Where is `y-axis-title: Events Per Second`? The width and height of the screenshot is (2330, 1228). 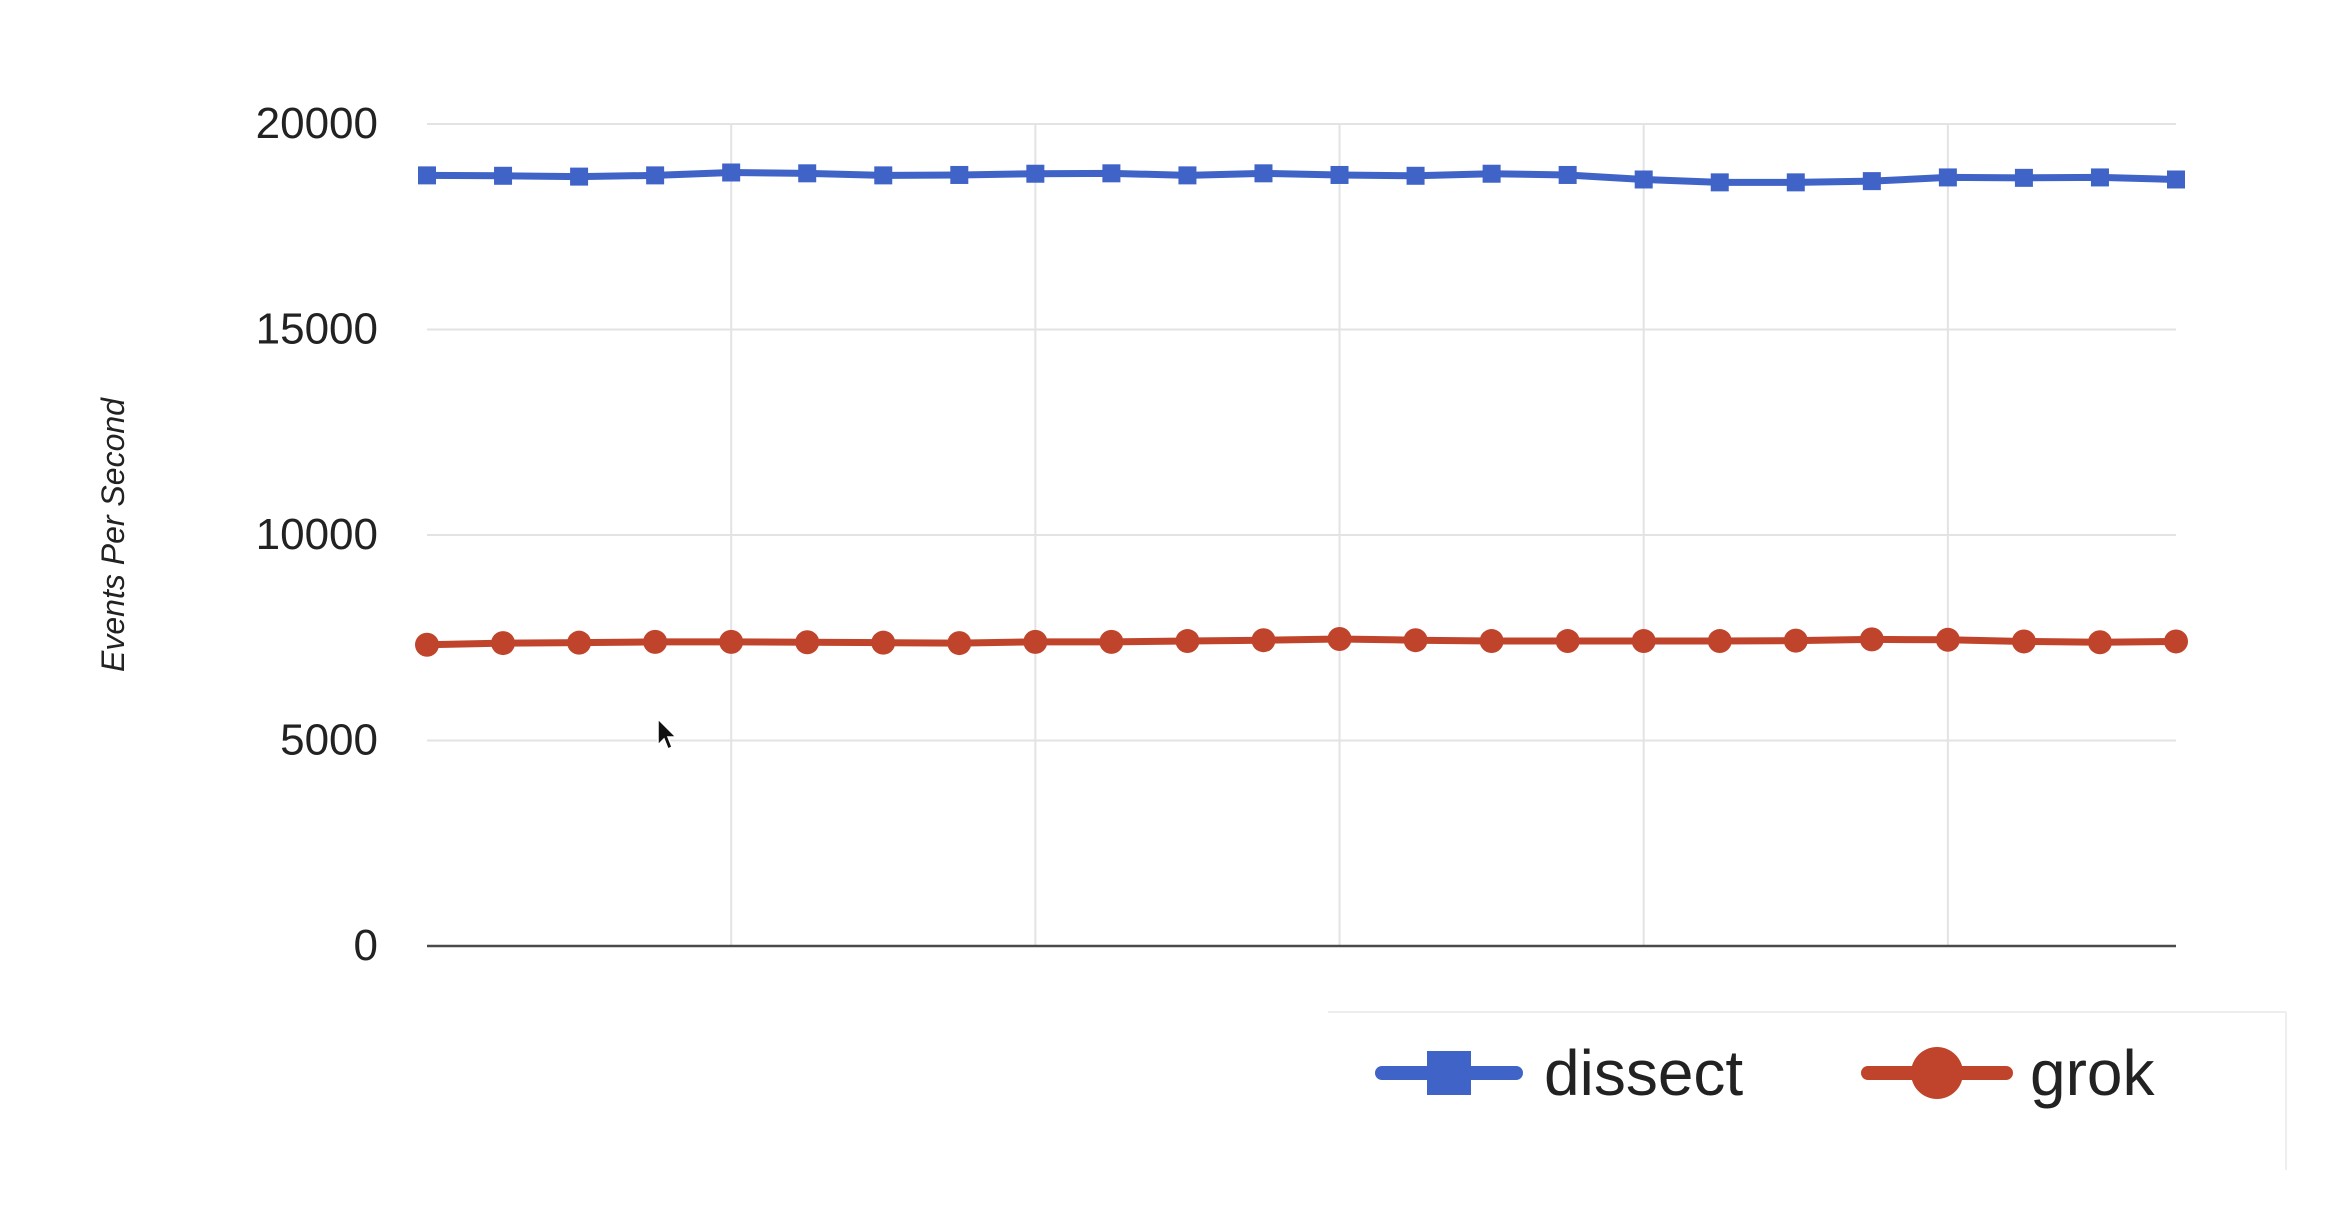
y-axis-title: Events Per Second is located at coordinates (113, 534).